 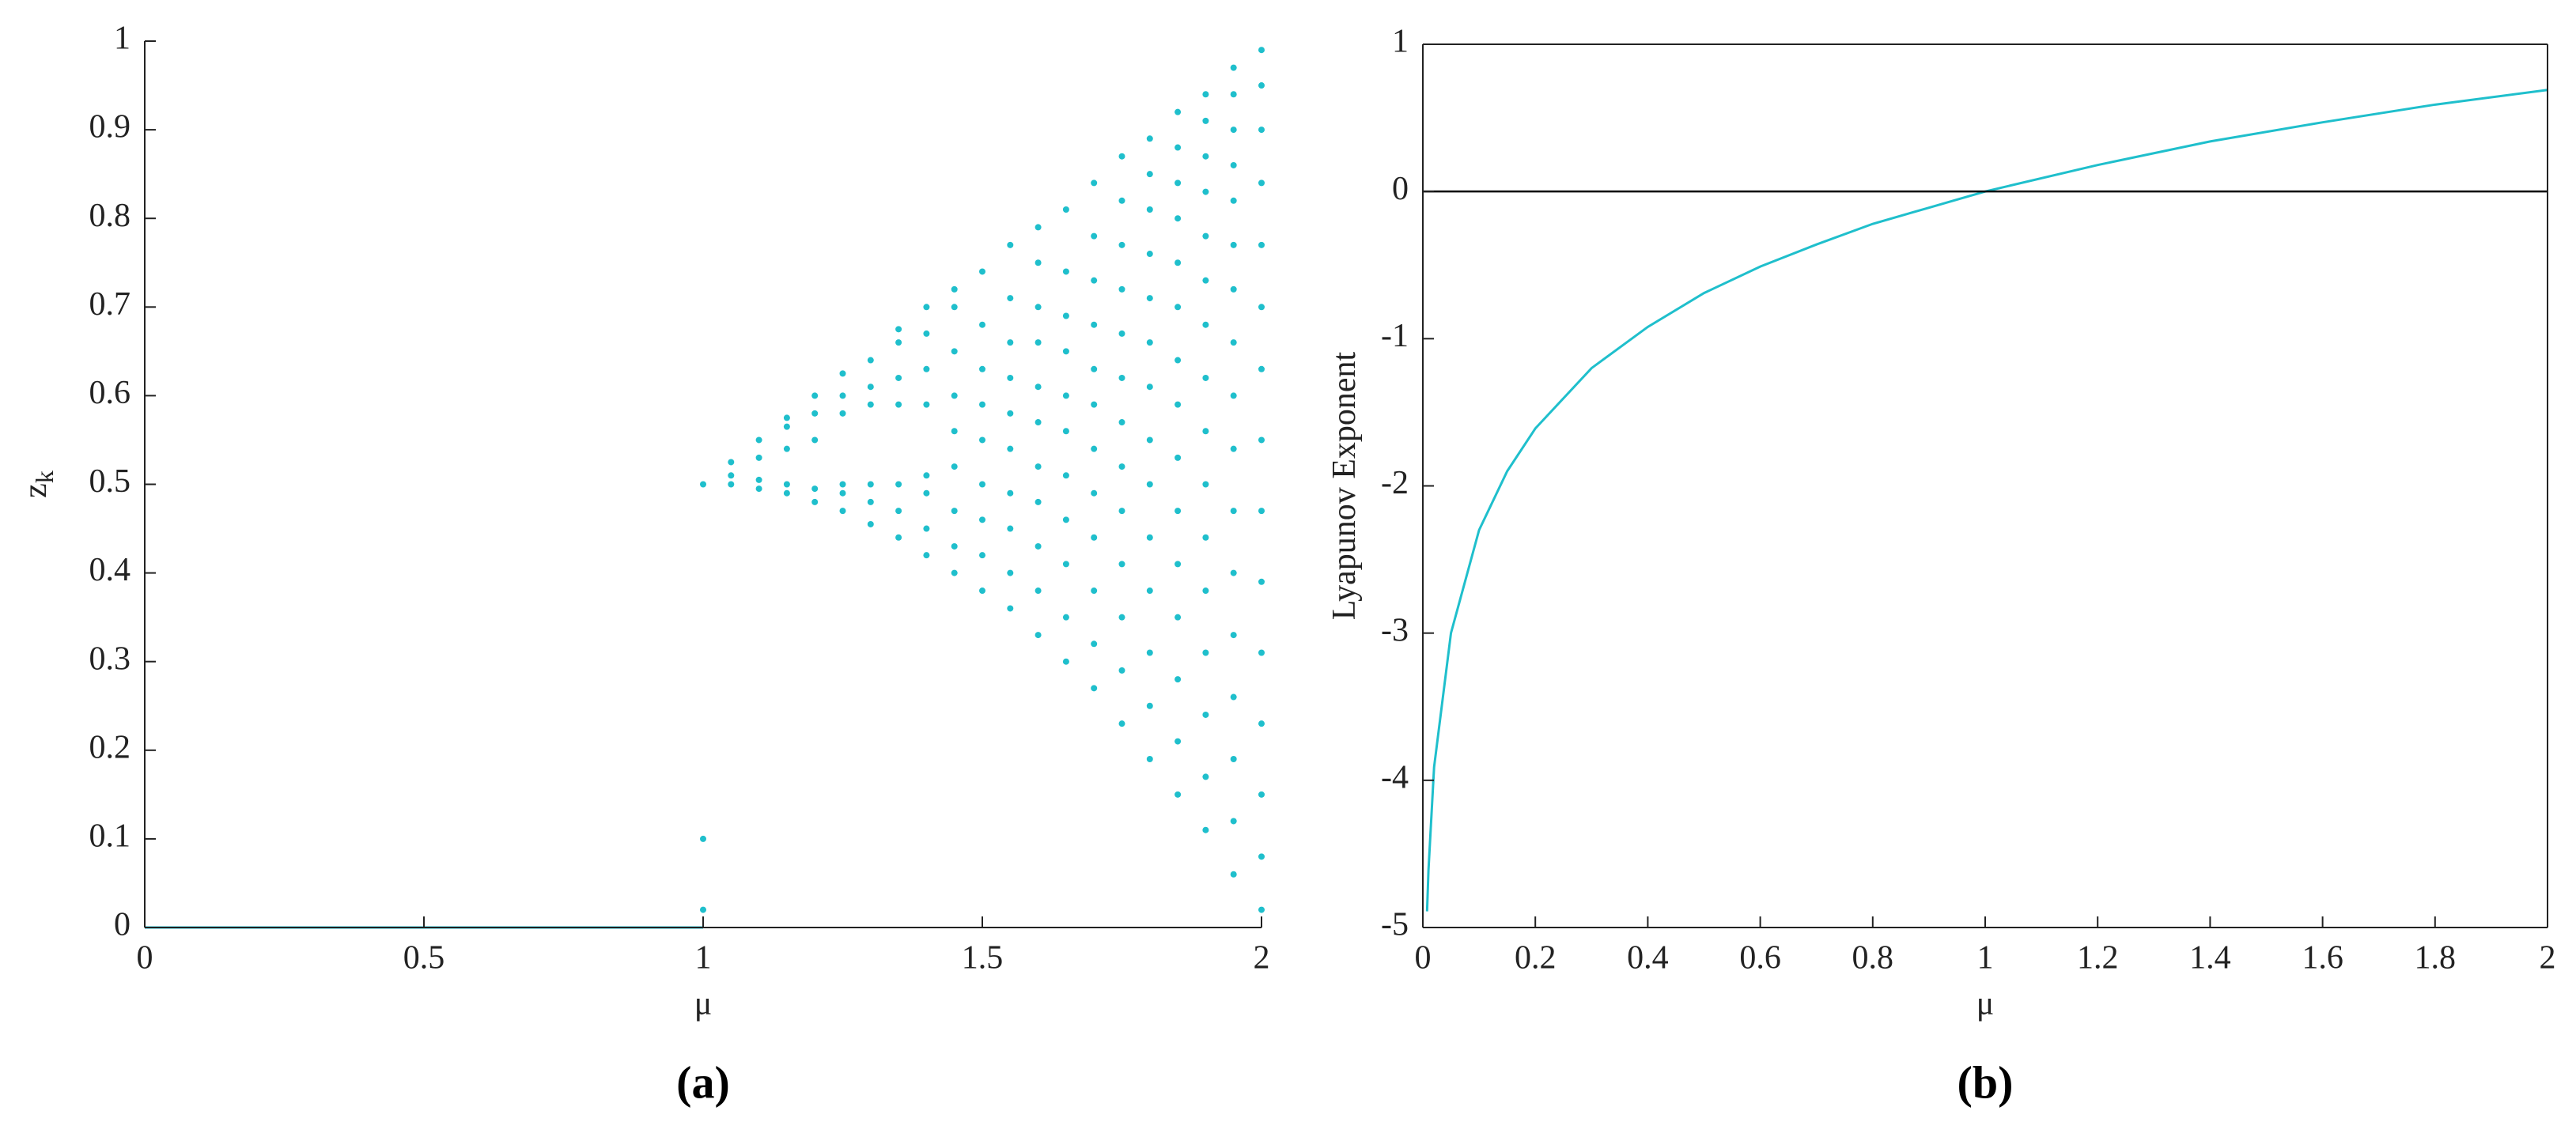 I want to click on x-tick-label: 2, so click(x=2548, y=958).